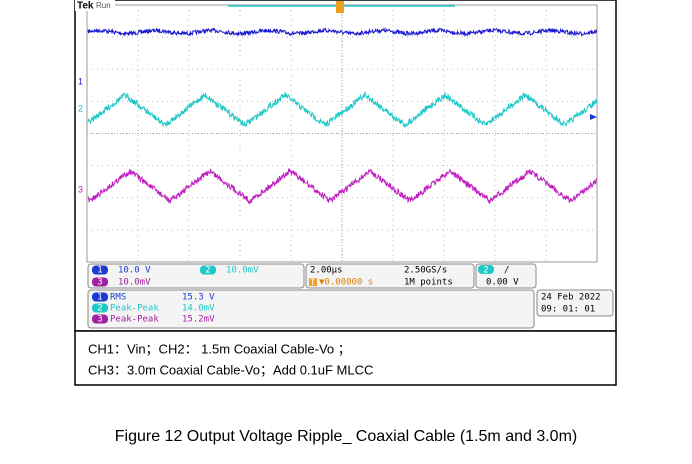  Describe the element at coordinates (428, 283) in the screenshot. I see `record-length: 1M points` at that location.